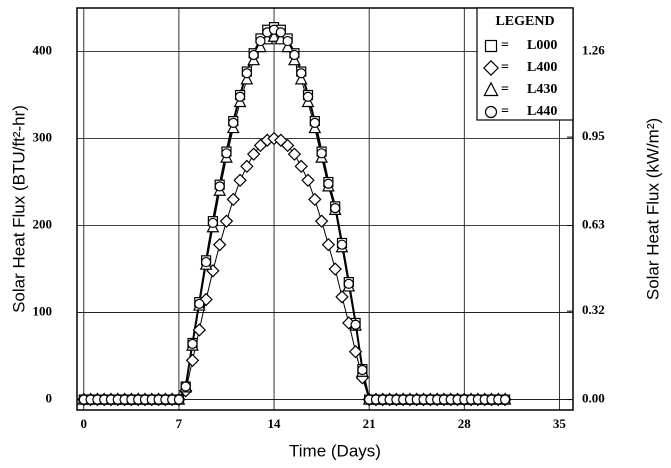 The image size is (671, 468). Describe the element at coordinates (43, 311) in the screenshot. I see `y-tick-label: 100` at that location.